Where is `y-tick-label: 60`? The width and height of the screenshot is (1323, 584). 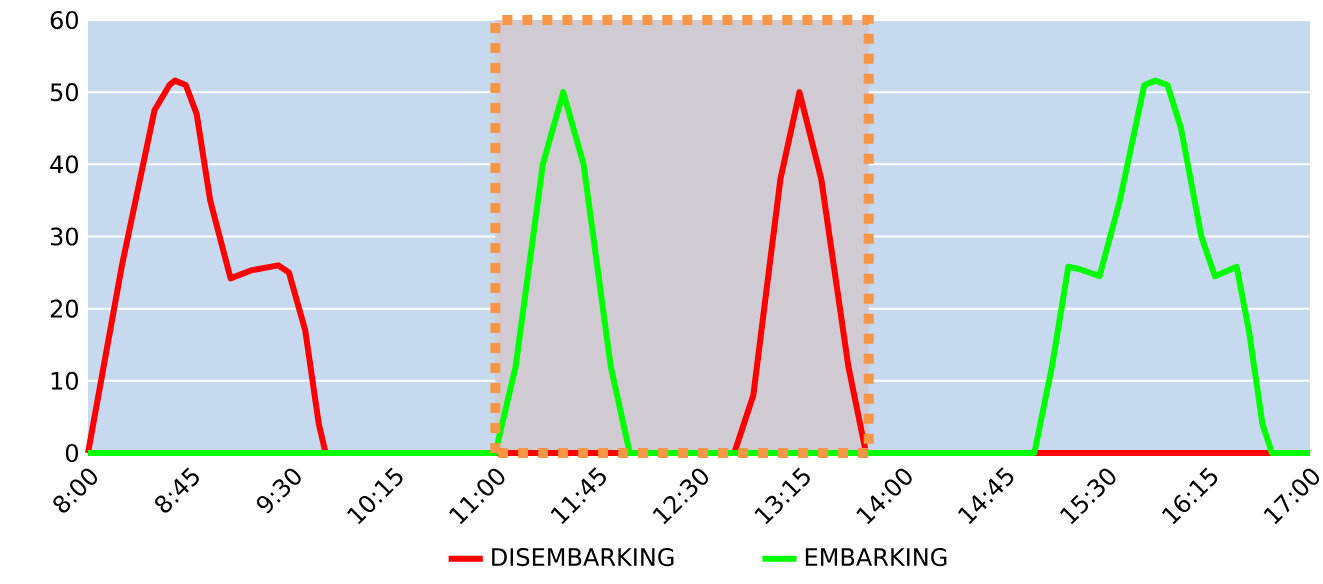
y-tick-label: 60 is located at coordinates (64, 20).